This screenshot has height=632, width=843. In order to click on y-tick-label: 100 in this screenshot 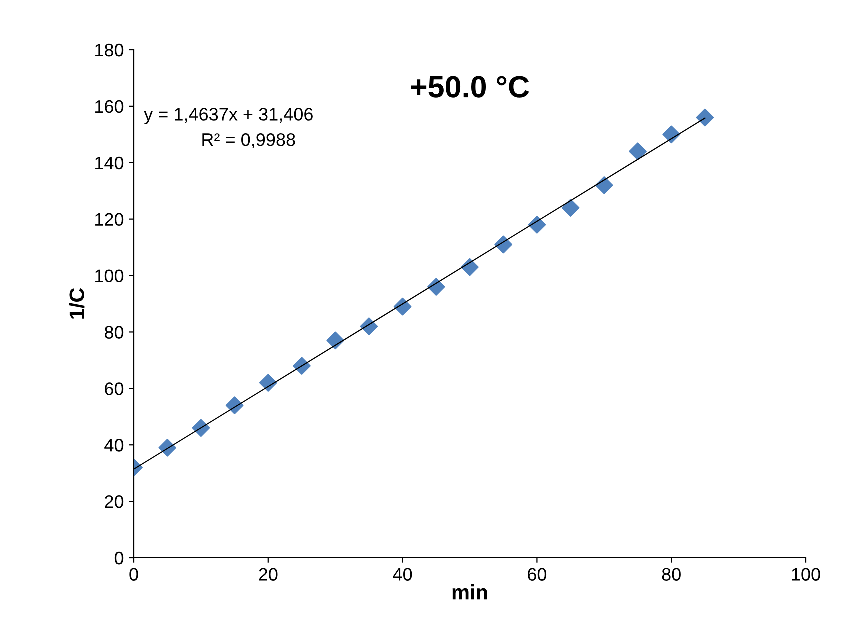, I will do `click(110, 276)`.